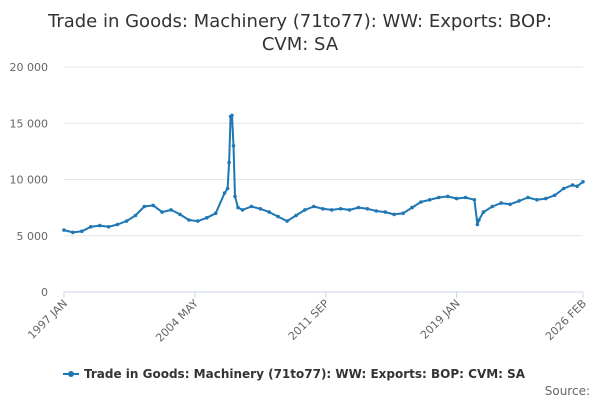 This screenshot has width=600, height=400. What do you see at coordinates (71, 374) in the screenshot?
I see `legend-point-marker` at bounding box center [71, 374].